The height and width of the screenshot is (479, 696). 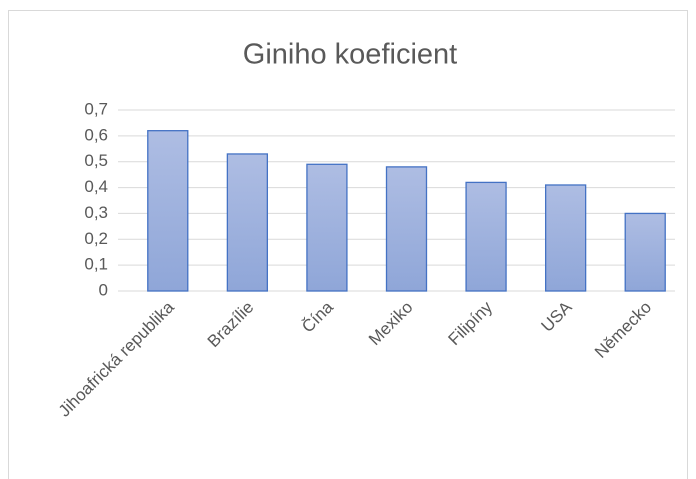 What do you see at coordinates (350, 55) in the screenshot?
I see `chart-title: Giniho koeficient` at bounding box center [350, 55].